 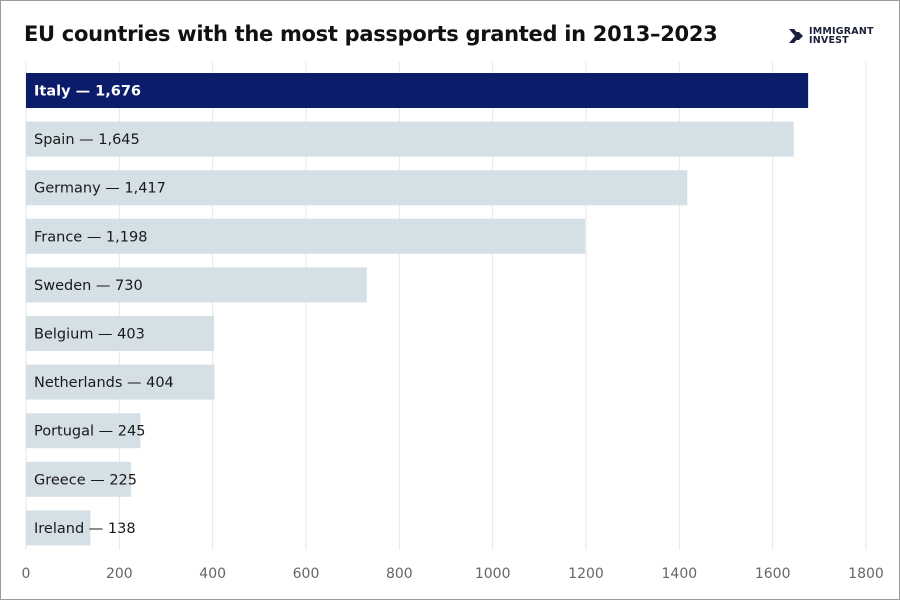 I want to click on bar-label: Greece — 225, so click(x=85, y=480).